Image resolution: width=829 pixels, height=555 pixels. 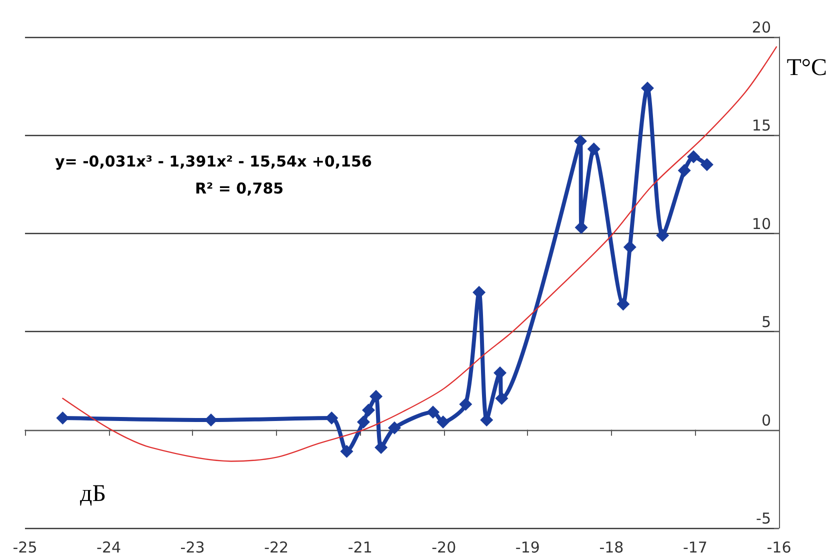 I want to click on y-tick-label: 0, so click(x=766, y=420).